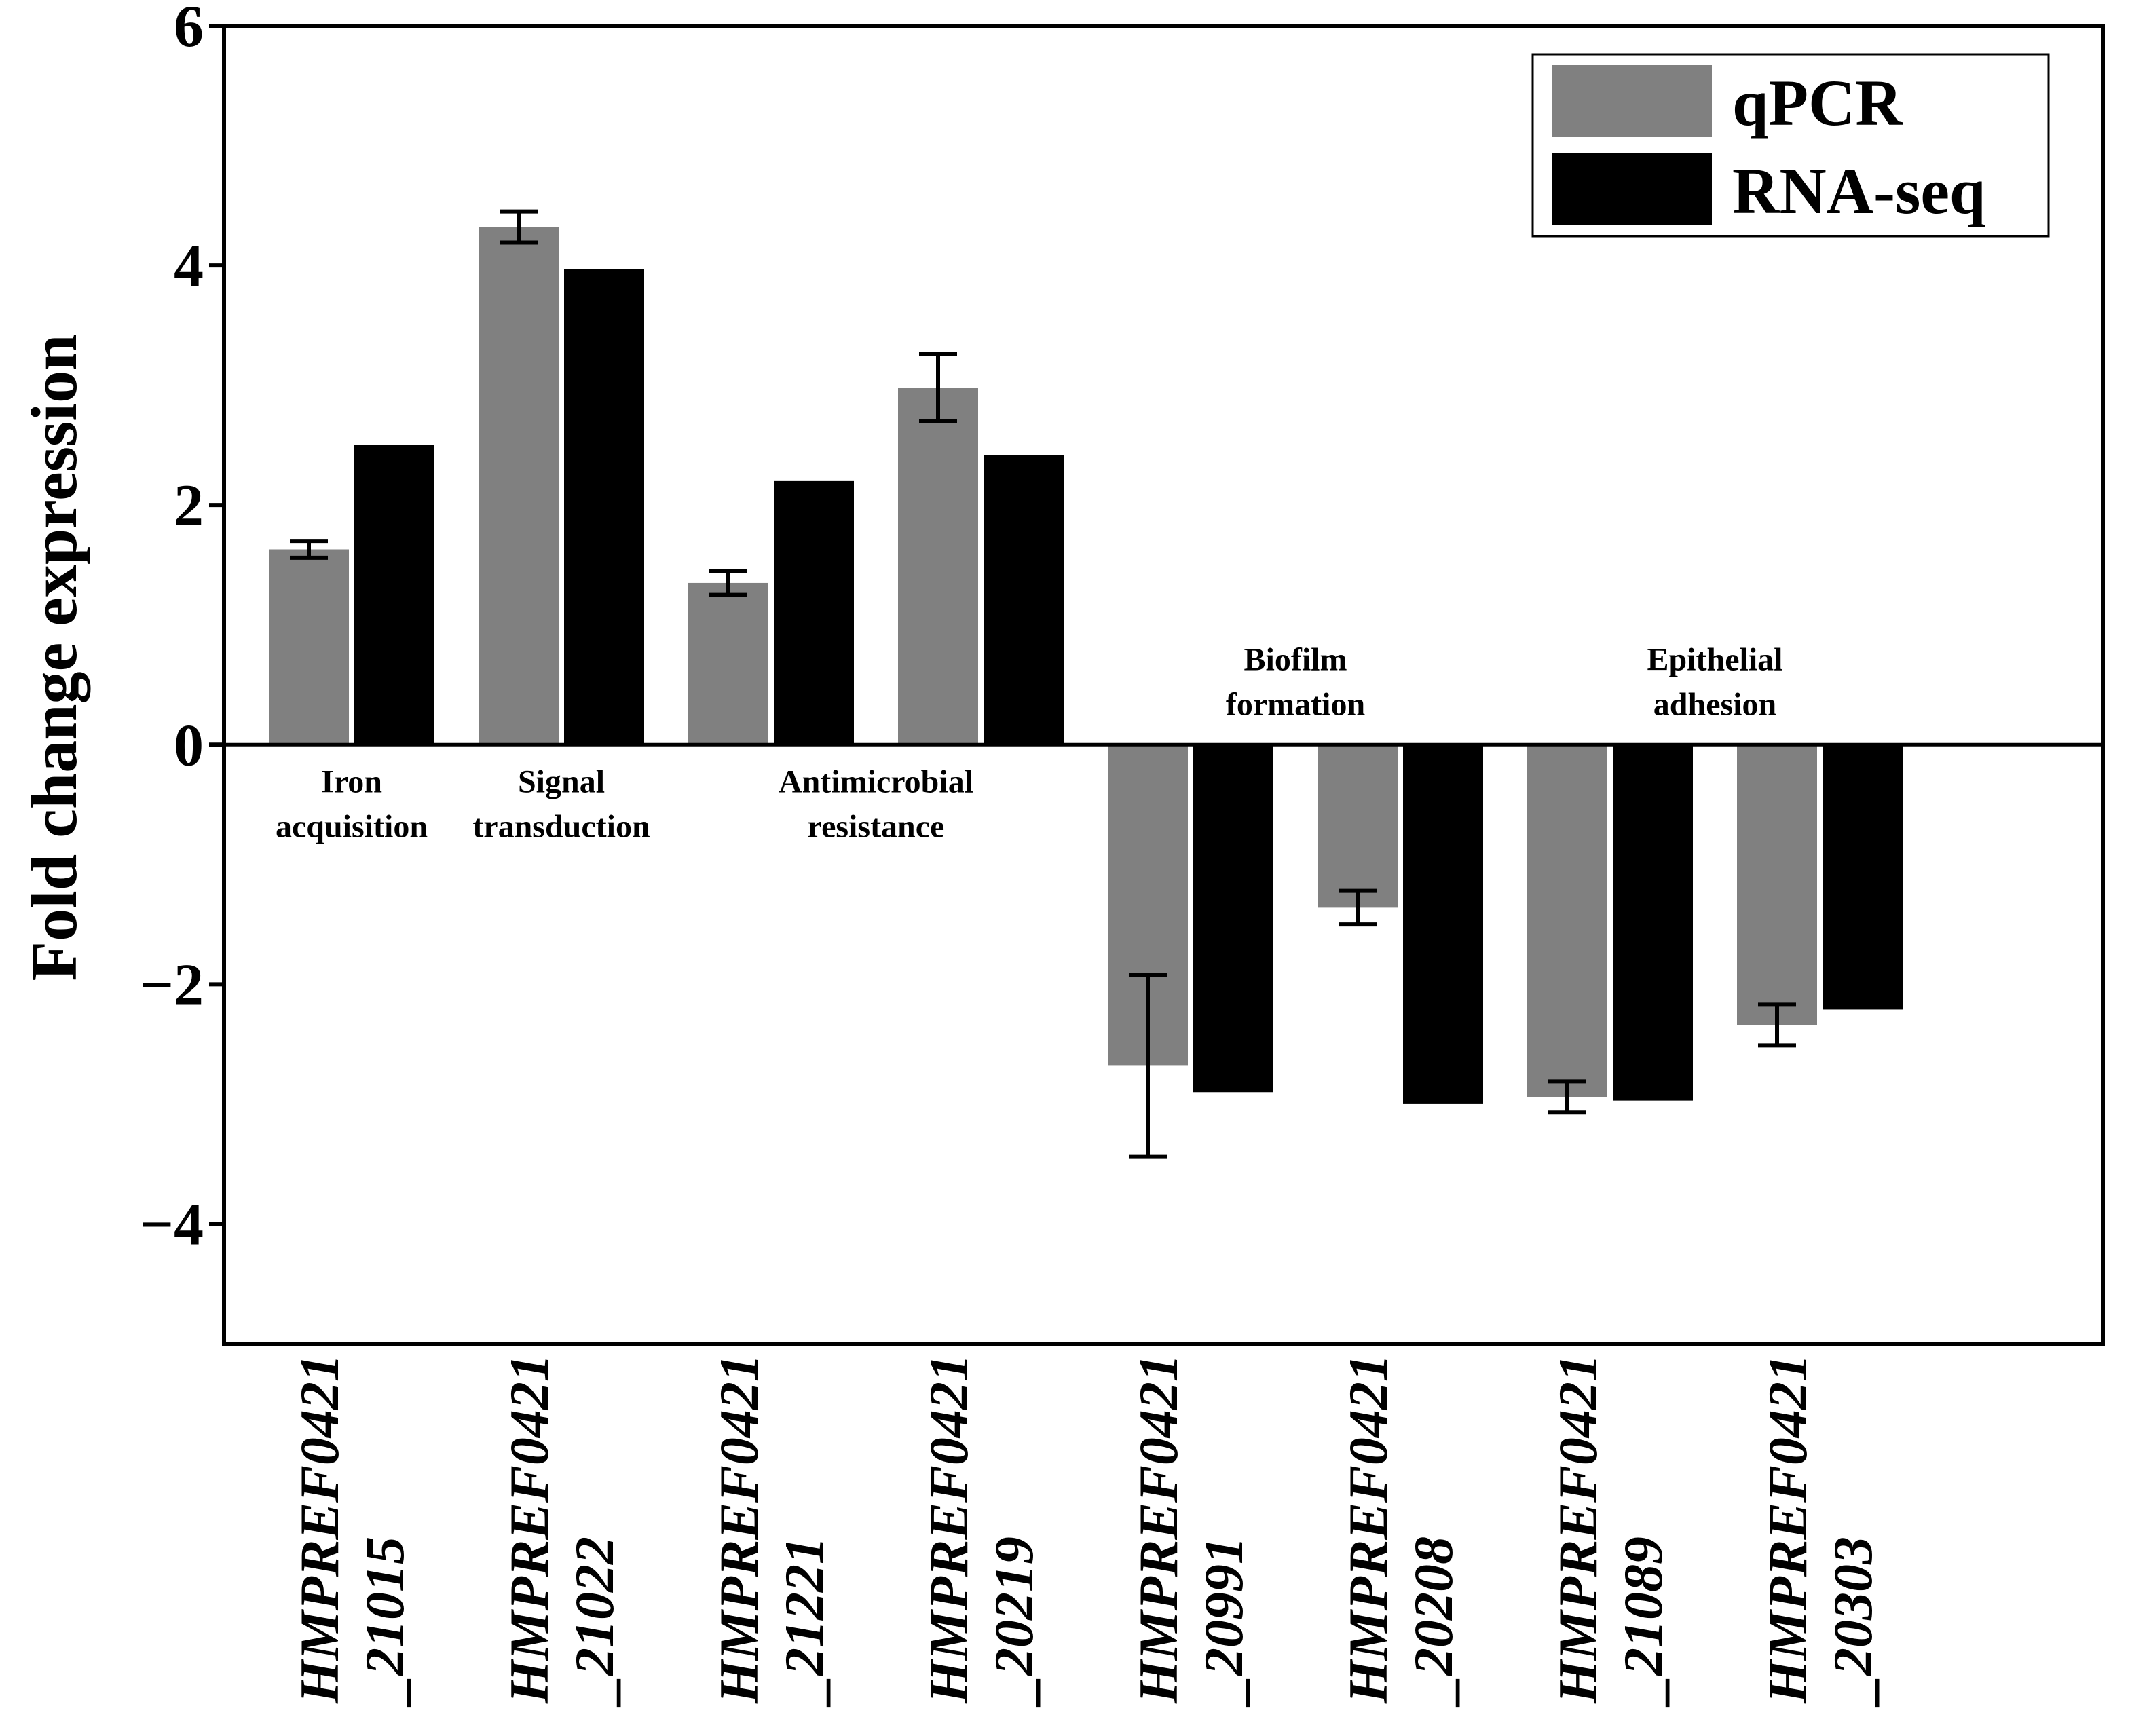 The height and width of the screenshot is (1736, 2130). I want to click on annotation-2: Antimicrobial resistance, so click(876, 804).